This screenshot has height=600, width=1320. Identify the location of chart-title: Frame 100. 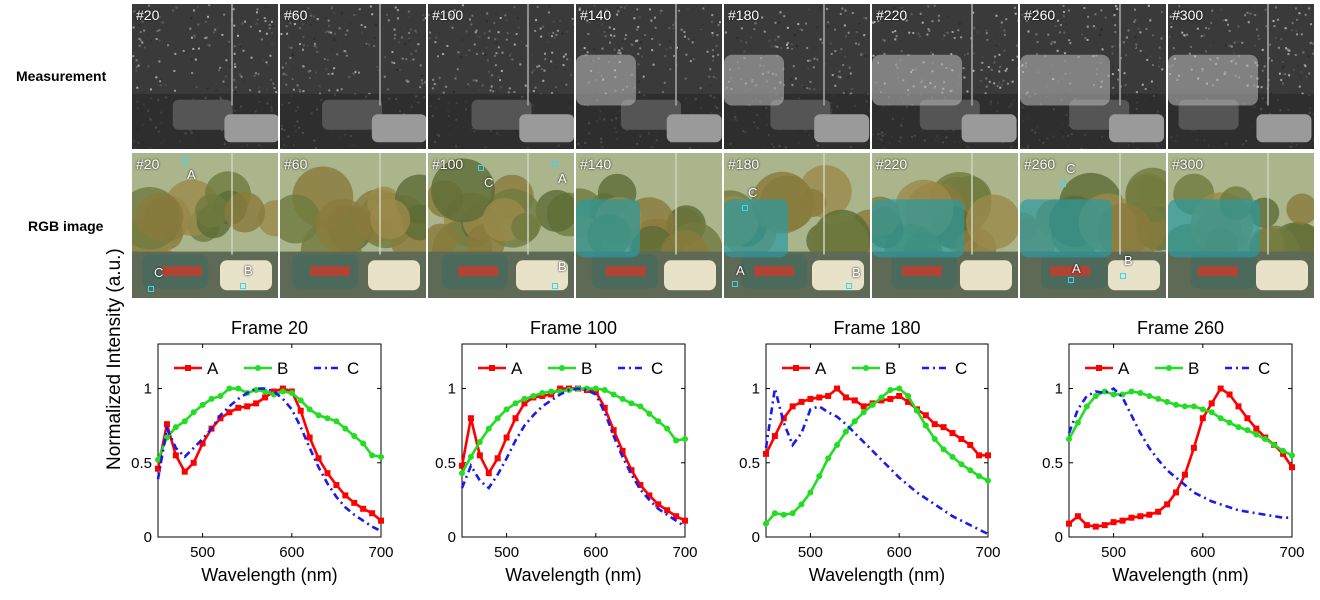
(573, 328).